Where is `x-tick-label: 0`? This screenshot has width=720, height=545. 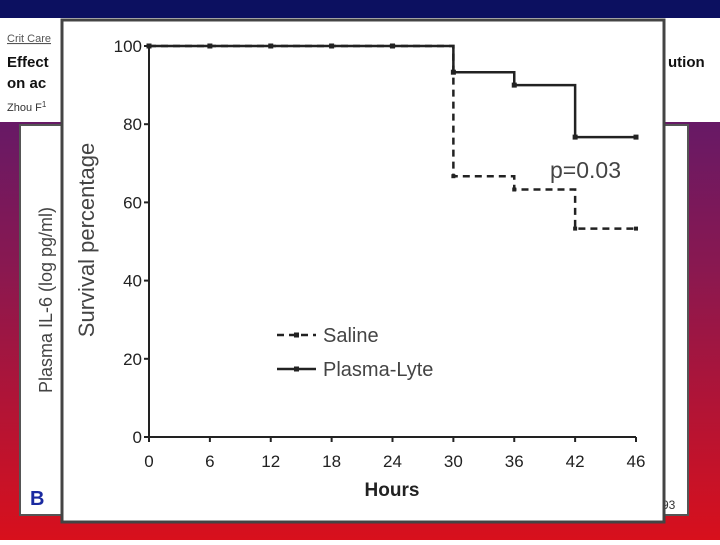 x-tick-label: 0 is located at coordinates (148, 461).